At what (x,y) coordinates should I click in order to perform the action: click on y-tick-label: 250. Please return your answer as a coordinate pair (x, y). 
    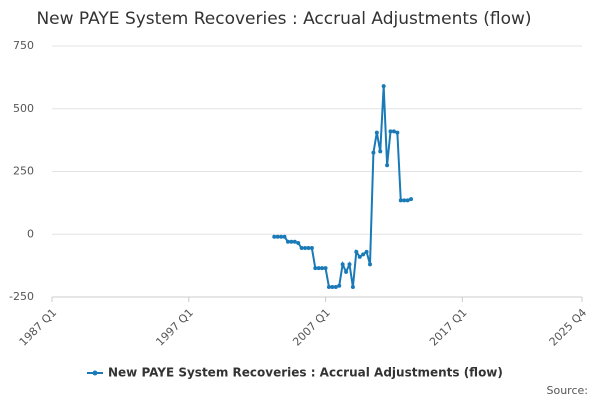
    Looking at the image, I should click on (23, 171).